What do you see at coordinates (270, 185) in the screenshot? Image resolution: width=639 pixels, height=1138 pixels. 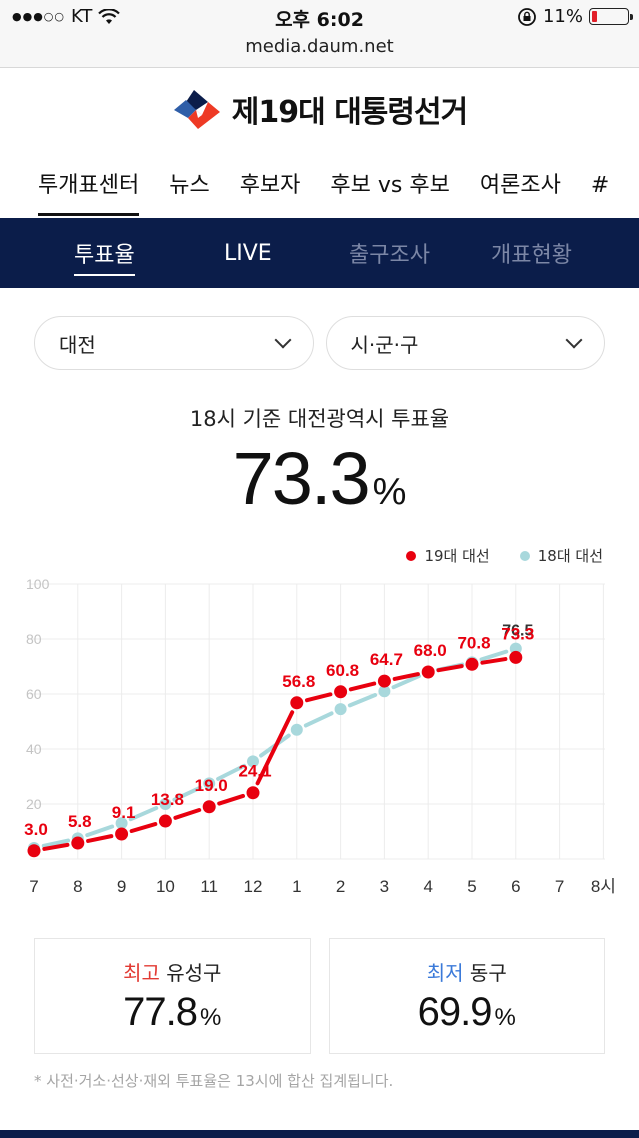 I see `tab-candidates: 후보자` at bounding box center [270, 185].